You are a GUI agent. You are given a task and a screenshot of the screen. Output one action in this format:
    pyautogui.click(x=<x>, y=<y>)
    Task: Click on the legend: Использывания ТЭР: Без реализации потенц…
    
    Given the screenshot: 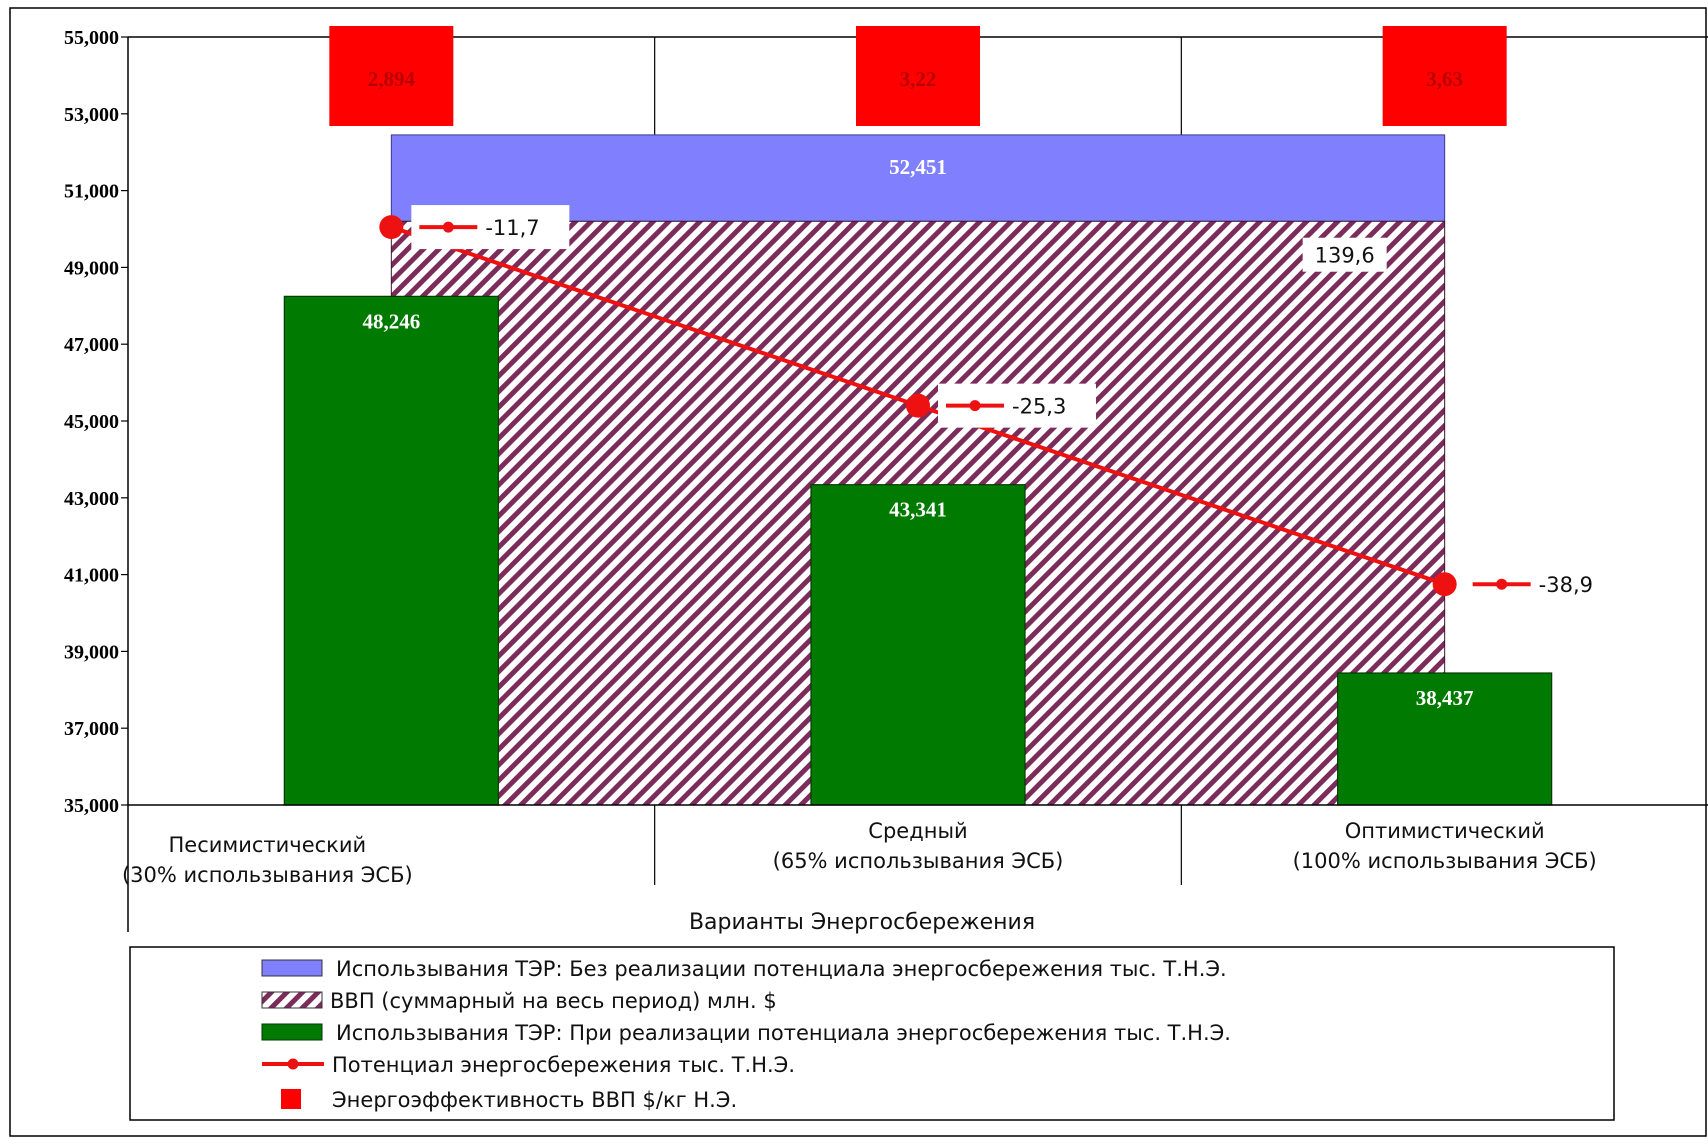 What is the action you would take?
    pyautogui.click(x=872, y=1033)
    